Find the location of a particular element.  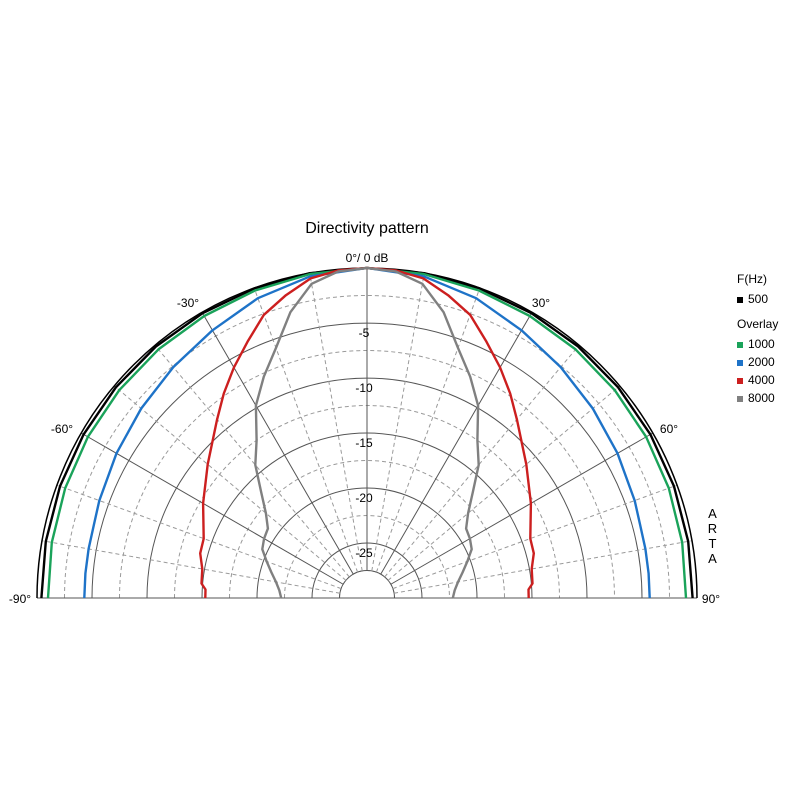

angle-label: 30° is located at coordinates (541, 303).